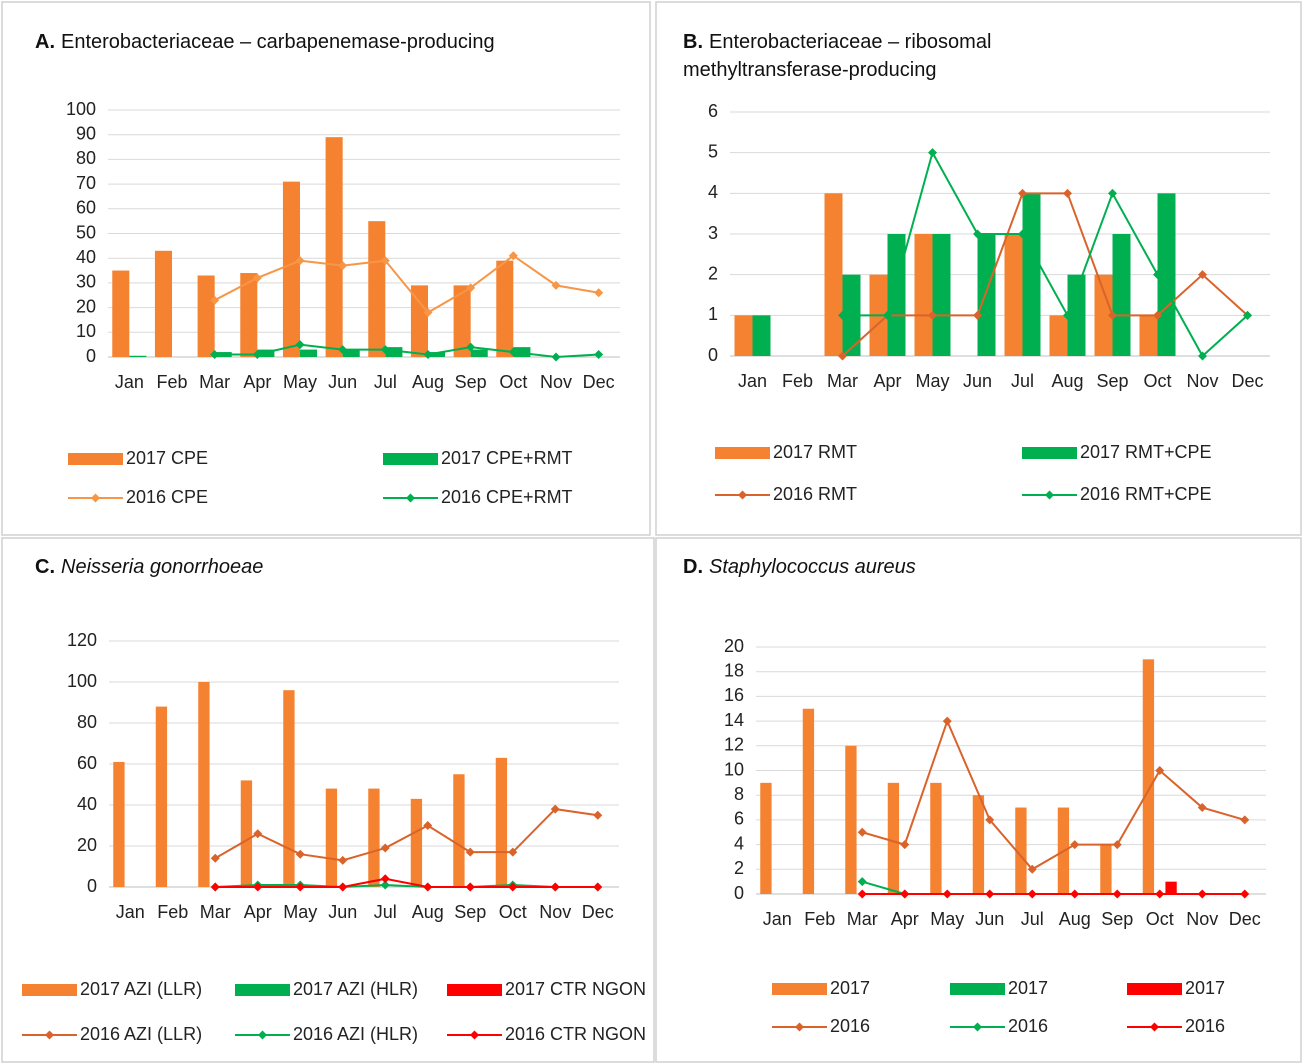 The image size is (1303, 1064). What do you see at coordinates (342, 382) in the screenshot?
I see `x-tick-label: Jun` at bounding box center [342, 382].